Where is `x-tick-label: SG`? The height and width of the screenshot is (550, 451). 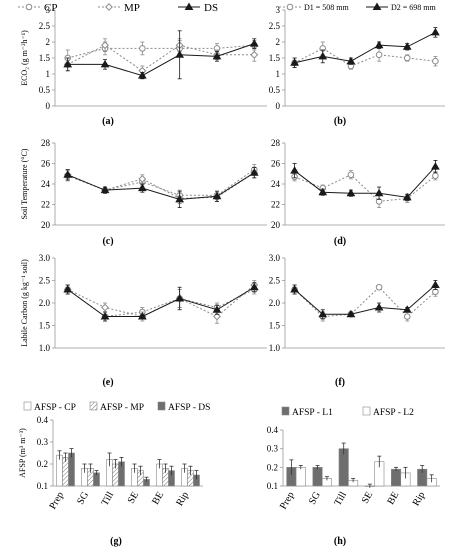 x-tick-label: SG is located at coordinates (315, 498).